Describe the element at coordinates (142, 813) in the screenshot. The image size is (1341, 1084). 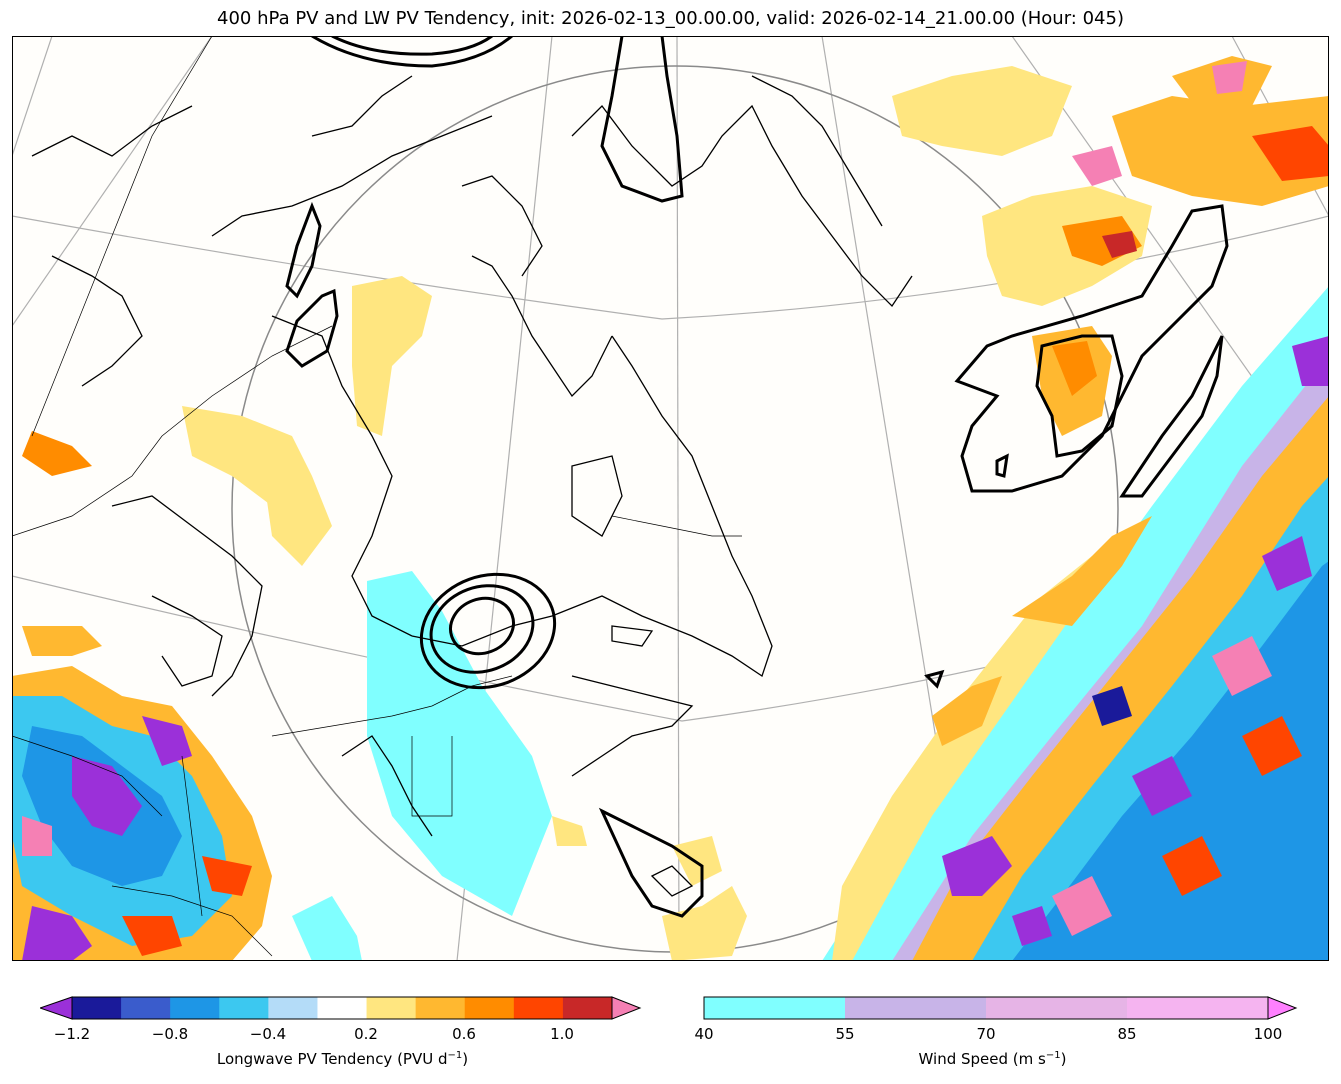
I see `pv-tendency-mixed-southwest` at that location.